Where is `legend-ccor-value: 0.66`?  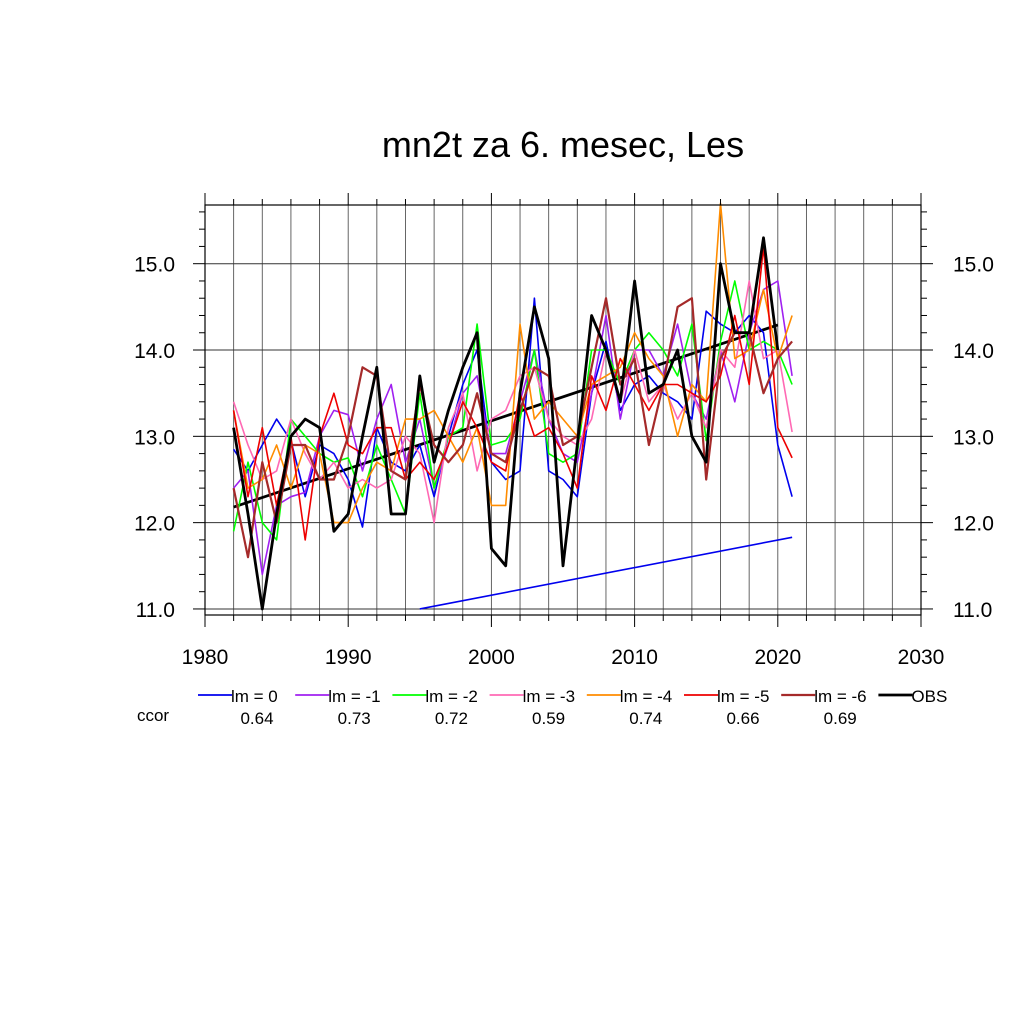
legend-ccor-value: 0.66 is located at coordinates (742, 718).